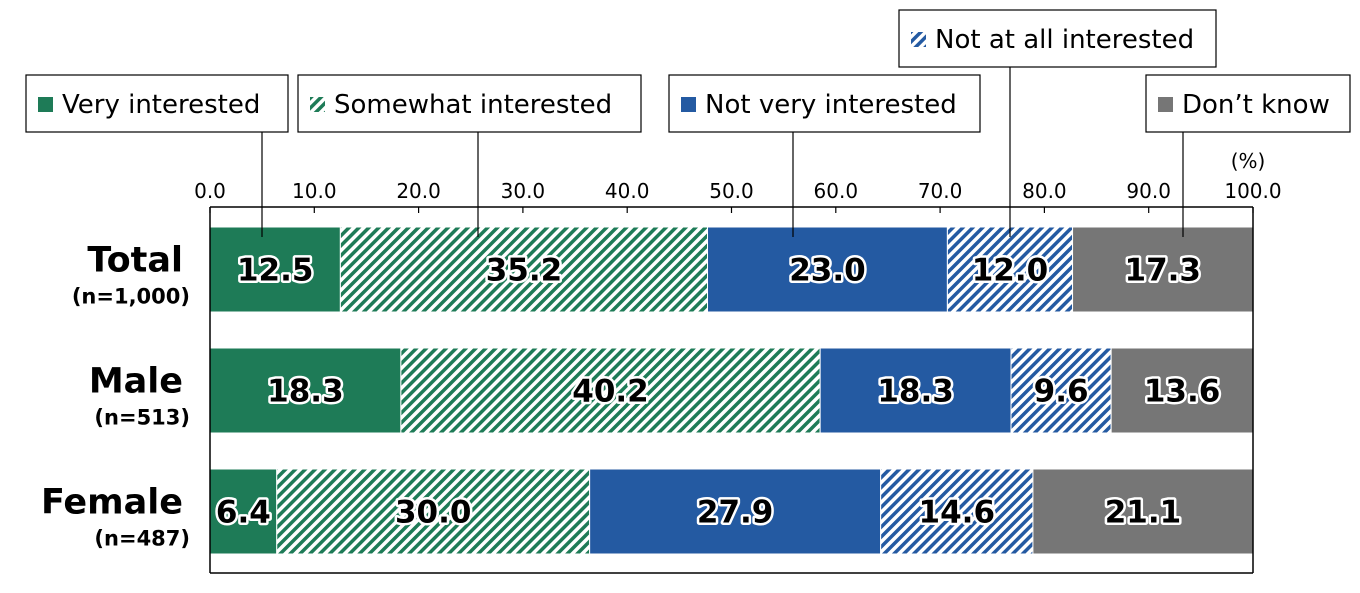  I want to click on category-labels: Total (n=1,000) Male (n=513) Female (n=487), so click(115, 396).